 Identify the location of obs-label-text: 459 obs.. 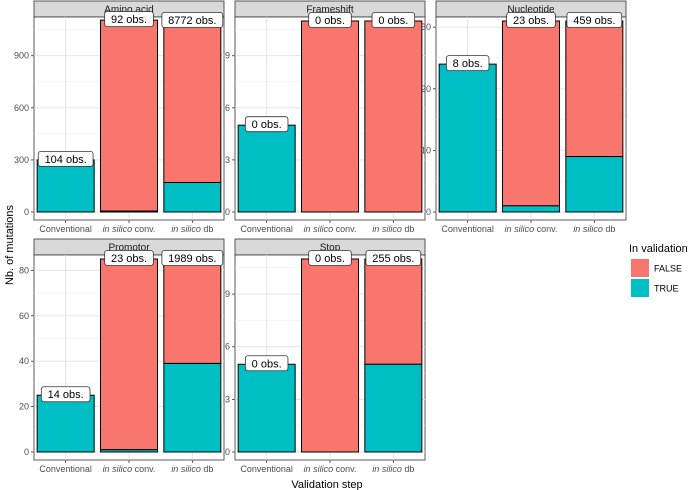
(594, 21).